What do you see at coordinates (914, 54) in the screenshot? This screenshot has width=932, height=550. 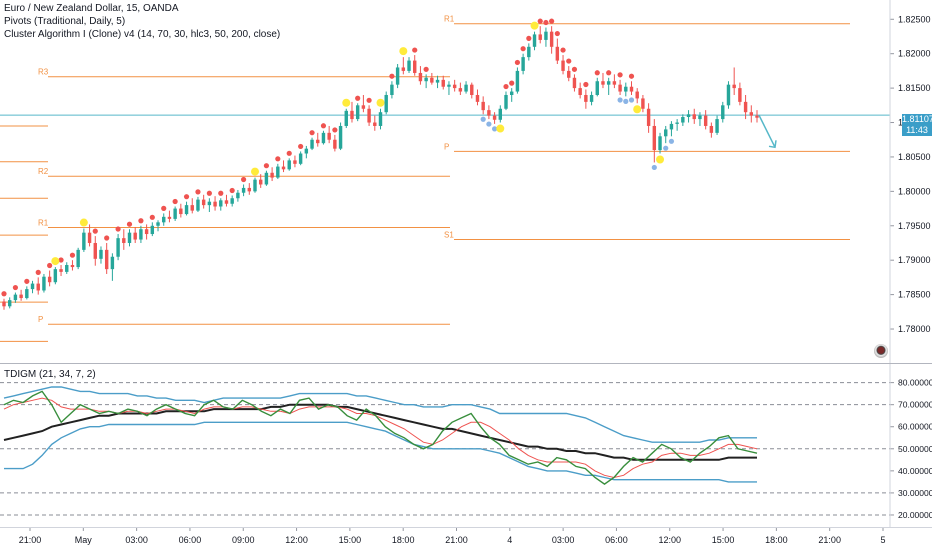 I see `price-tick-label: 1.82000` at bounding box center [914, 54].